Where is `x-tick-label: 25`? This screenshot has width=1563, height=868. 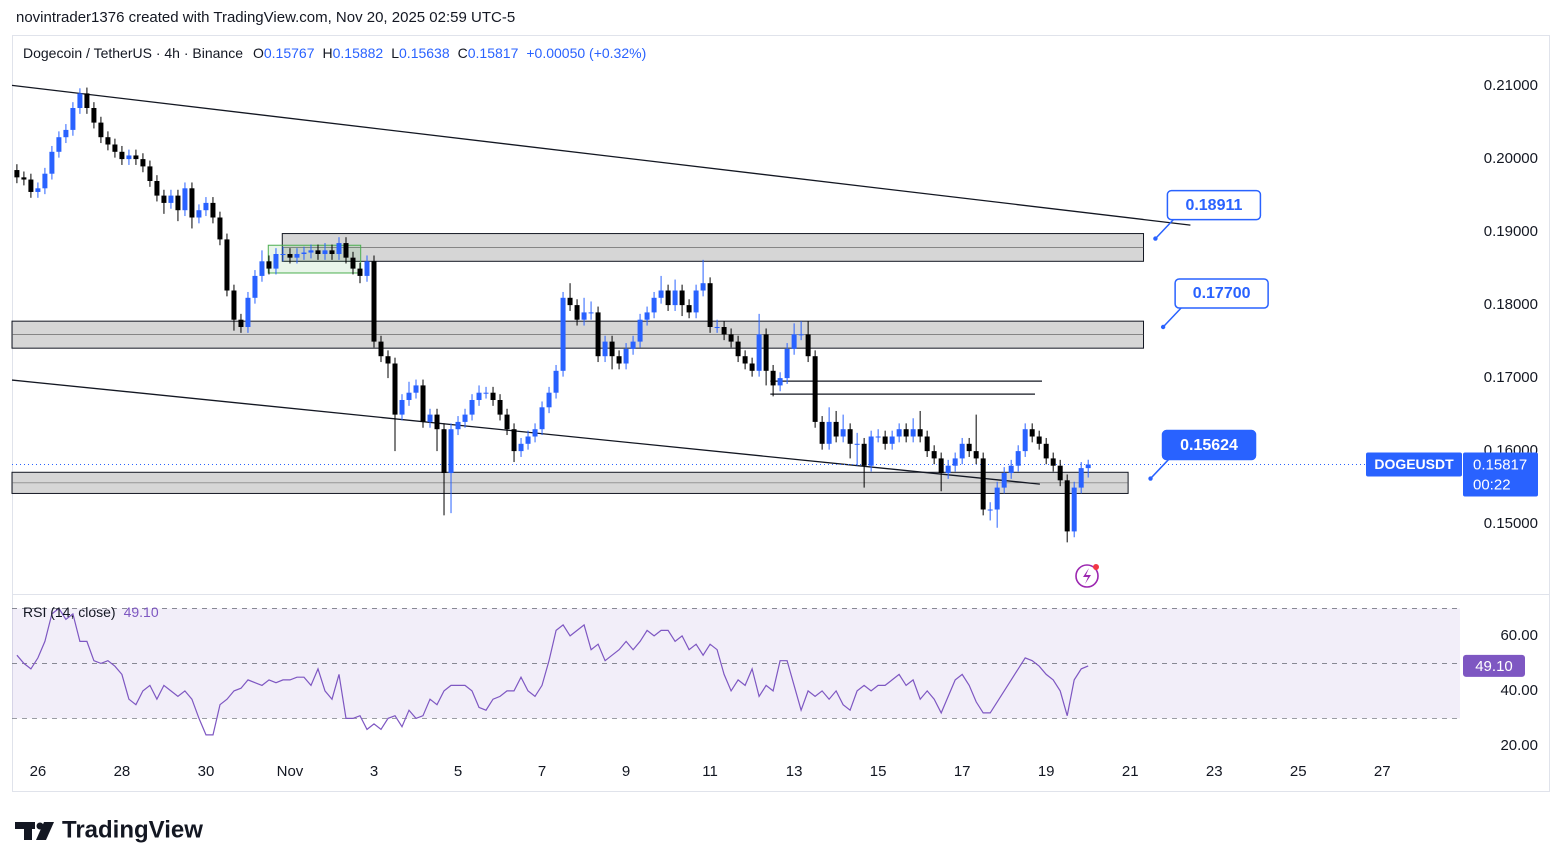 x-tick-label: 25 is located at coordinates (1298, 771).